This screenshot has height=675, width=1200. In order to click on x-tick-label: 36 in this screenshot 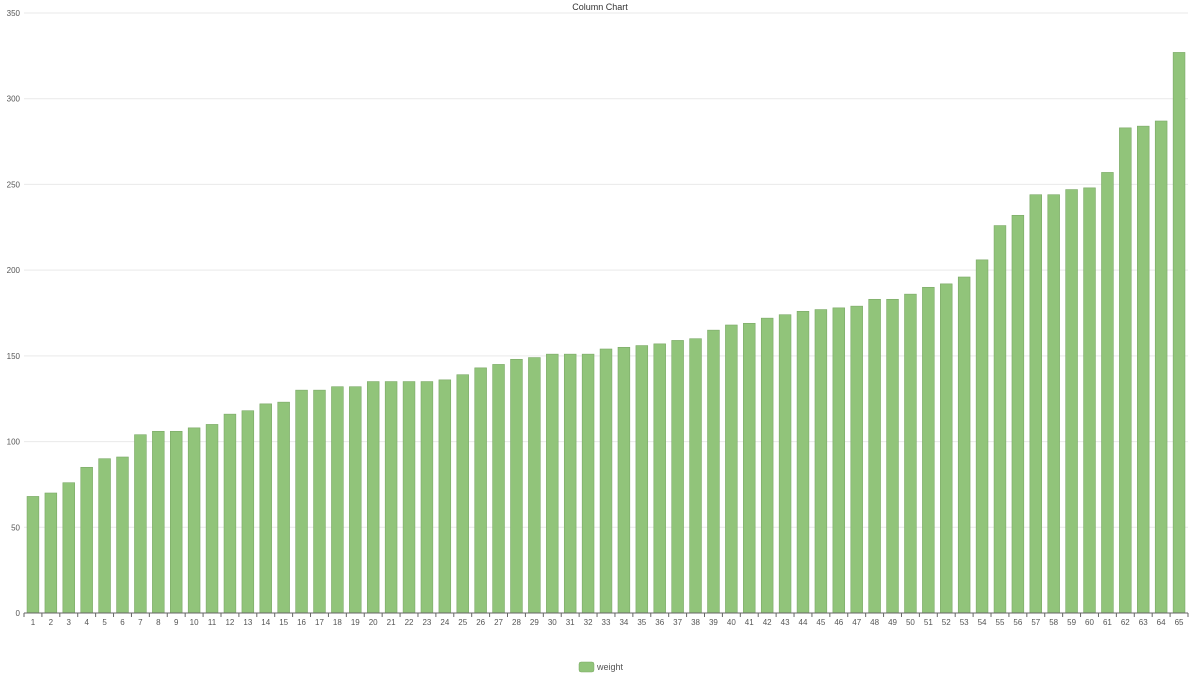, I will do `click(659, 622)`.